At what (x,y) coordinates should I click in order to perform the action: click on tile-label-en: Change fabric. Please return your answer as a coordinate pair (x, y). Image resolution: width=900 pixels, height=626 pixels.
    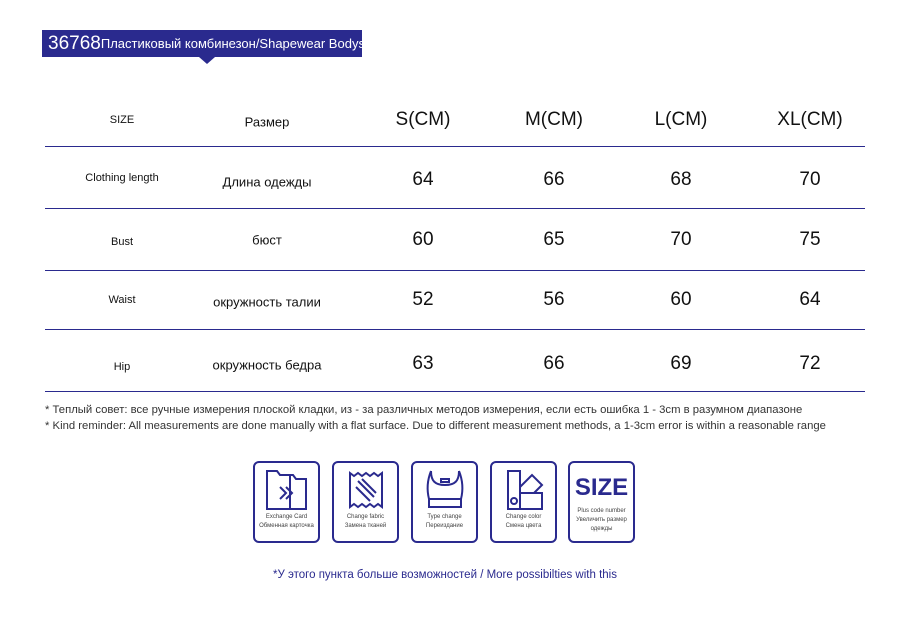
    Looking at the image, I should click on (365, 517).